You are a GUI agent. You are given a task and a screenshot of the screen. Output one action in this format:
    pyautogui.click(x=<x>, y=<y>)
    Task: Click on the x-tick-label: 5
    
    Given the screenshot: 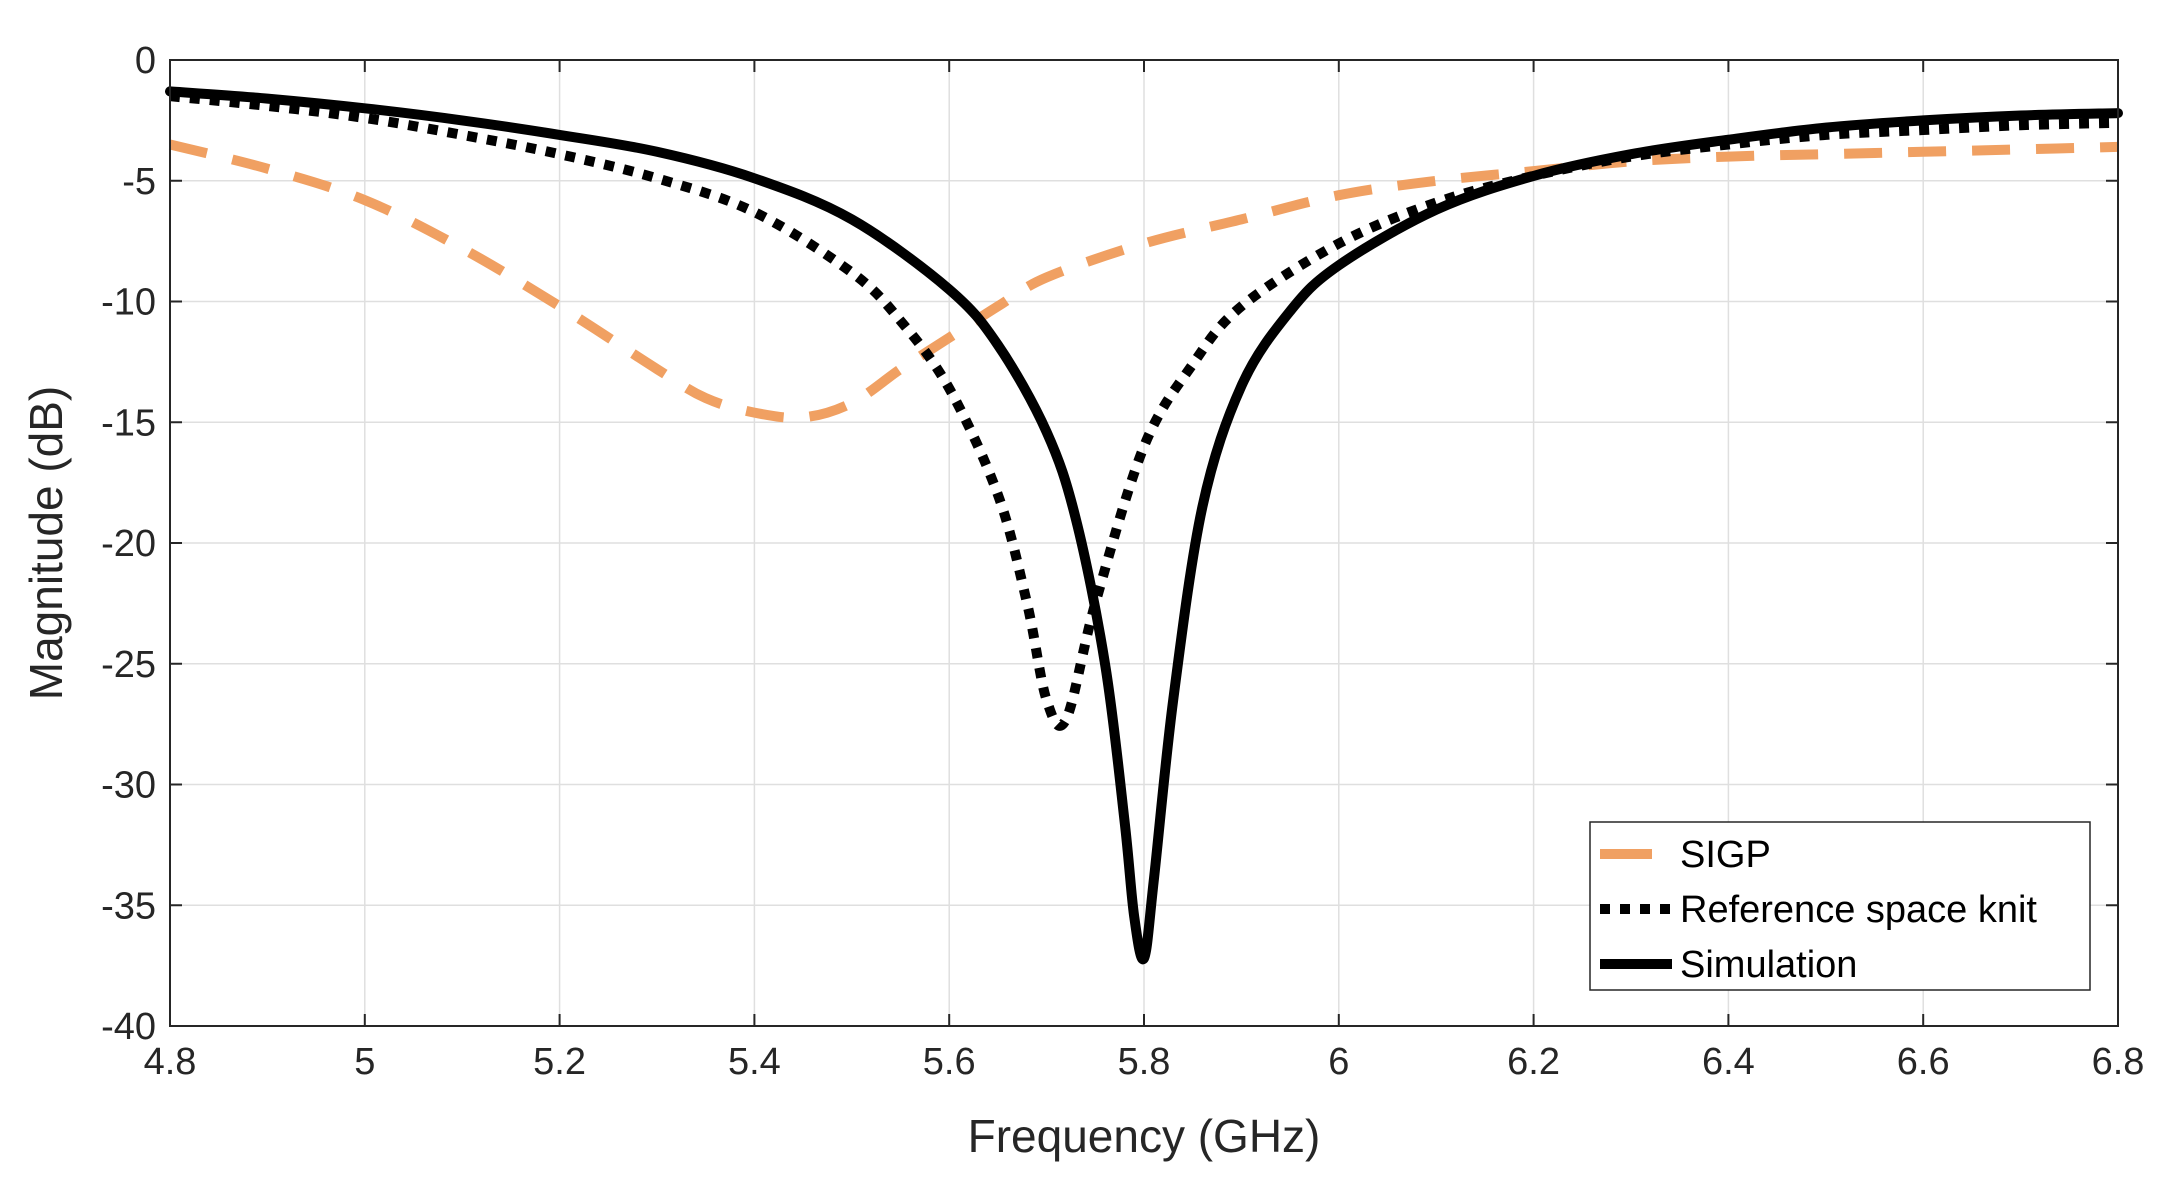 What is the action you would take?
    pyautogui.click(x=364, y=1062)
    